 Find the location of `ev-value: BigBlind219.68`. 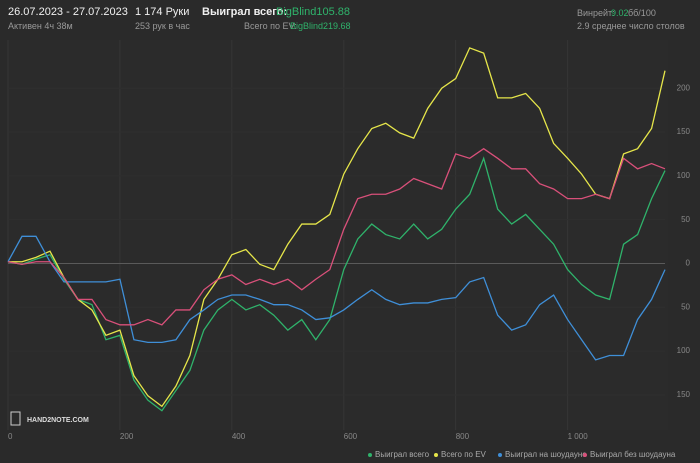

ev-value: BigBlind219.68 is located at coordinates (320, 26).